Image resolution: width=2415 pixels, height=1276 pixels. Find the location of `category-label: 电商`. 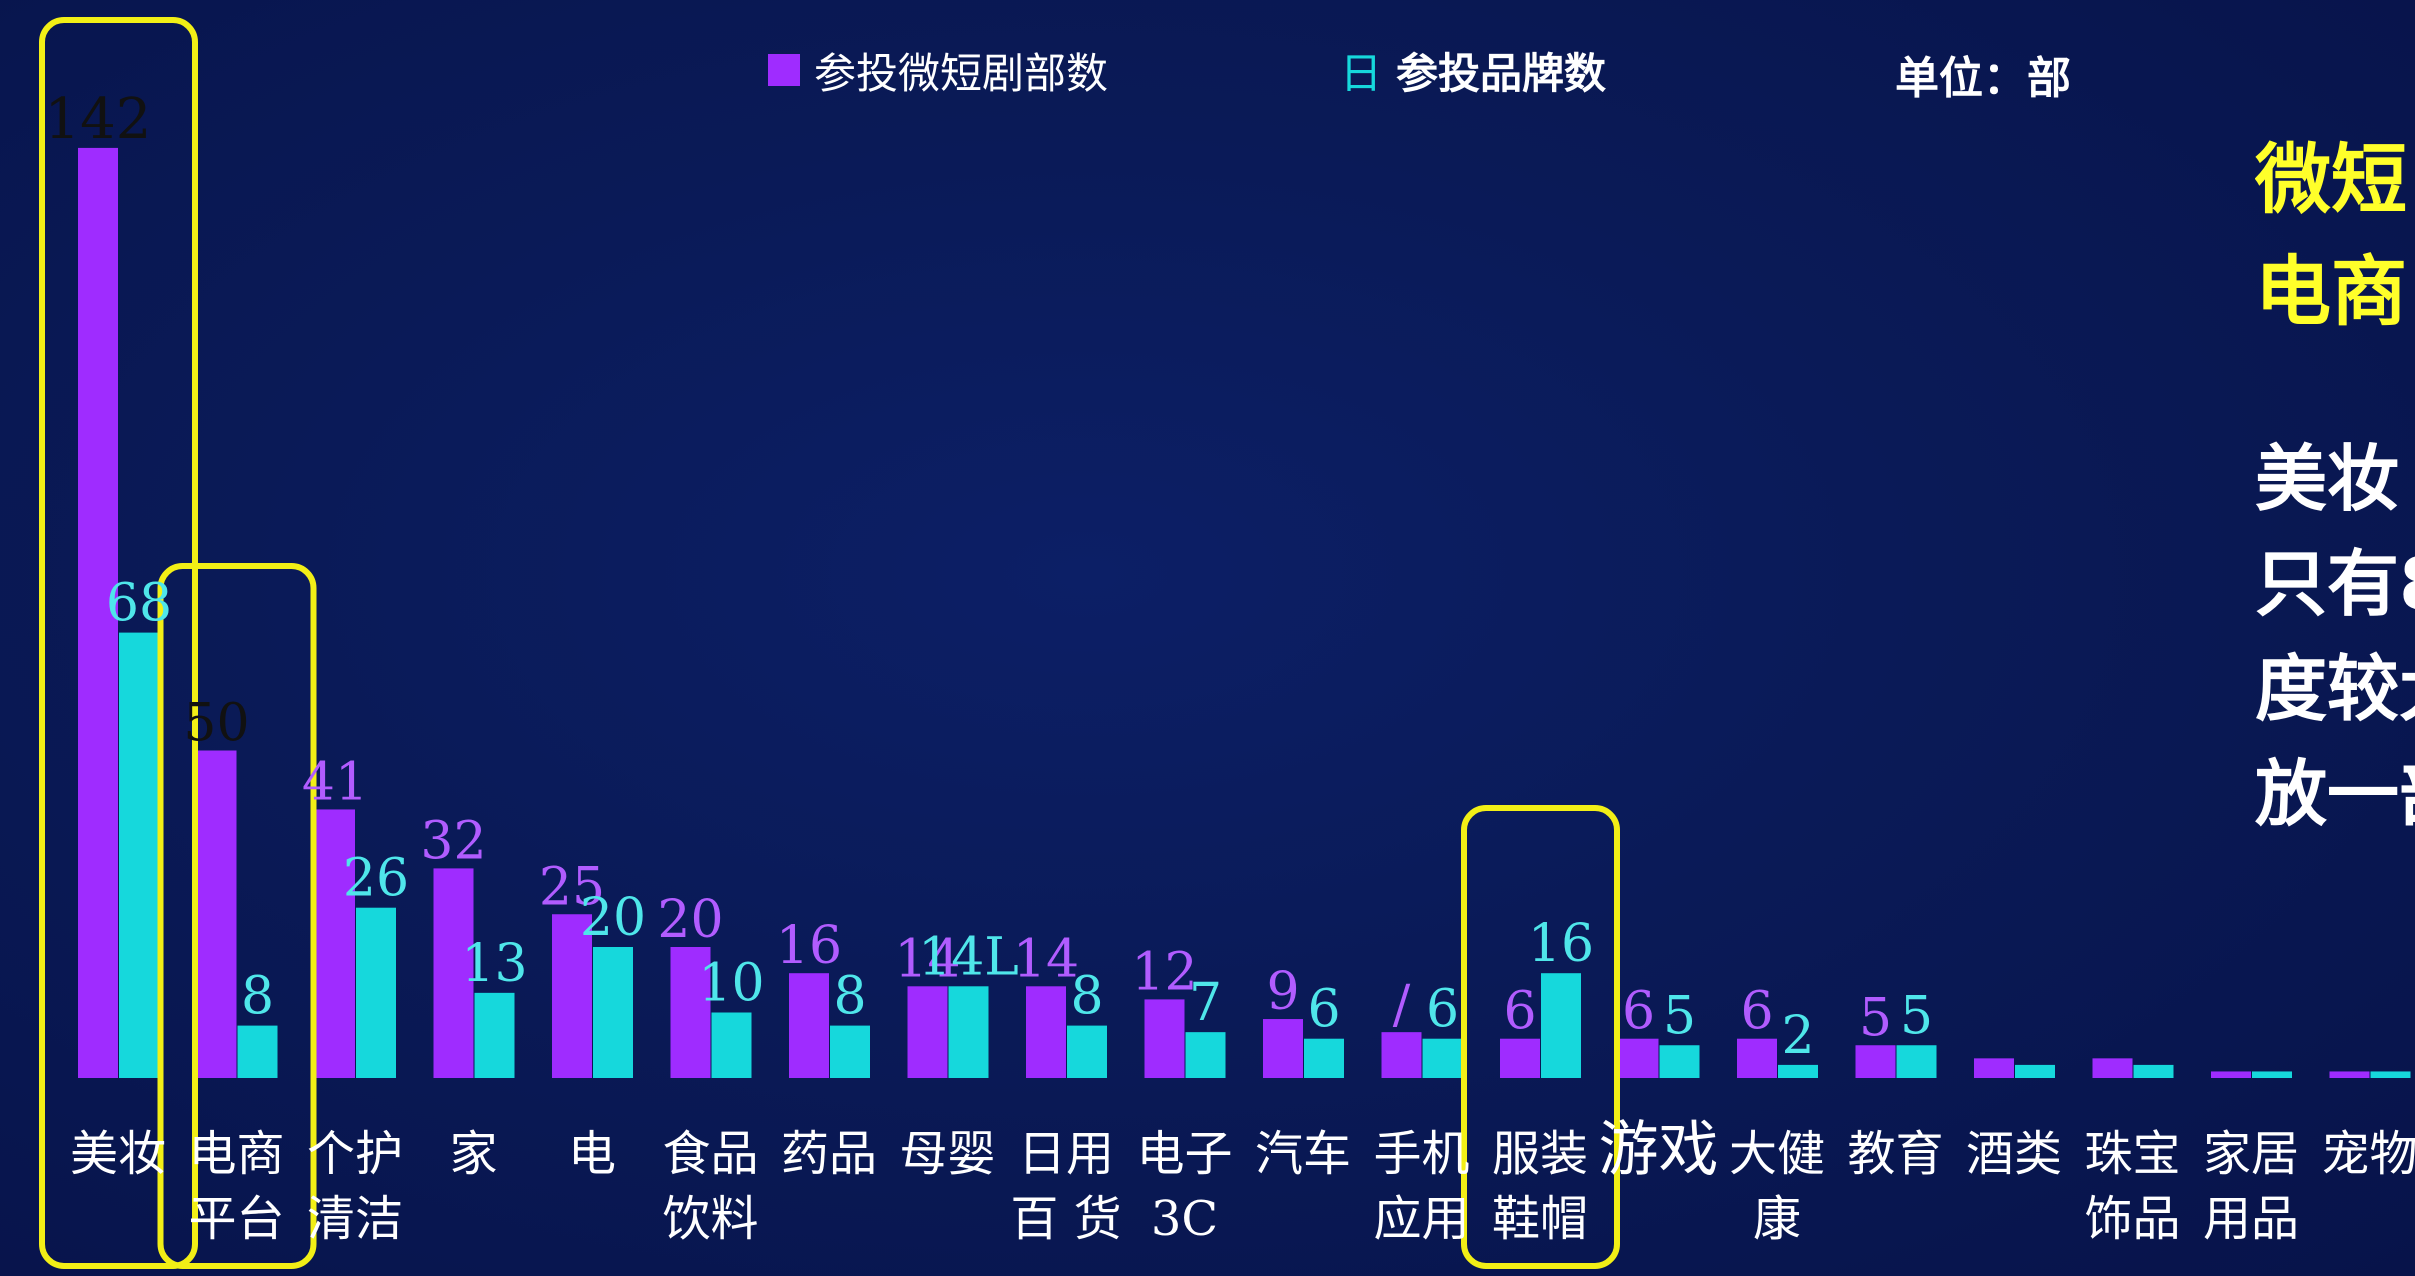

category-label: 电商 is located at coordinates (236, 1154).